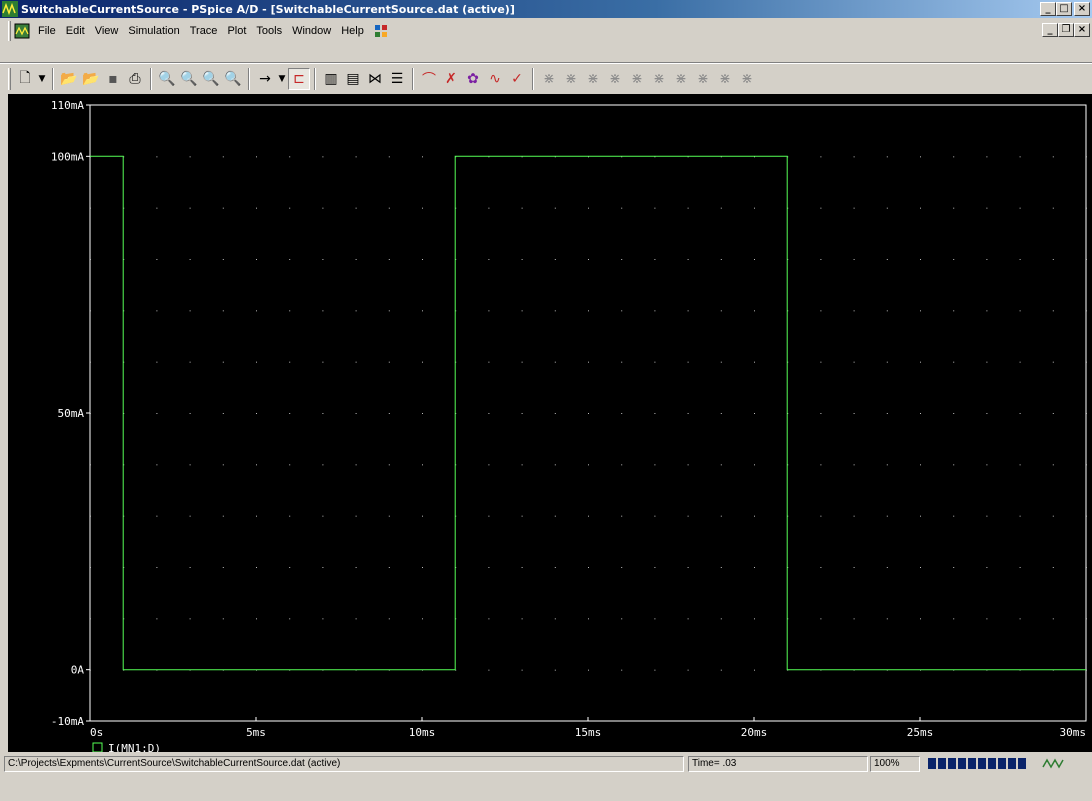 Image resolution: width=1092 pixels, height=801 pixels. What do you see at coordinates (236, 31) in the screenshot?
I see `menu-plot: Plot` at bounding box center [236, 31].